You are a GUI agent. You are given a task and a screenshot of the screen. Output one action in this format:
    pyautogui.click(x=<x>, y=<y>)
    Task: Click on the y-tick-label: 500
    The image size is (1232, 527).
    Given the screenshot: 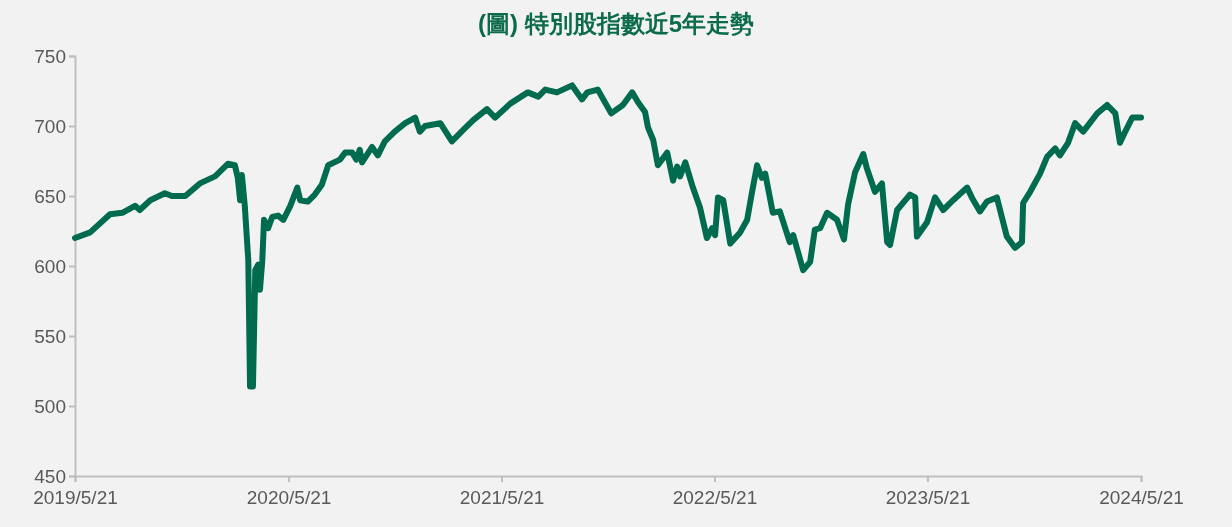 What is the action you would take?
    pyautogui.click(x=50, y=406)
    